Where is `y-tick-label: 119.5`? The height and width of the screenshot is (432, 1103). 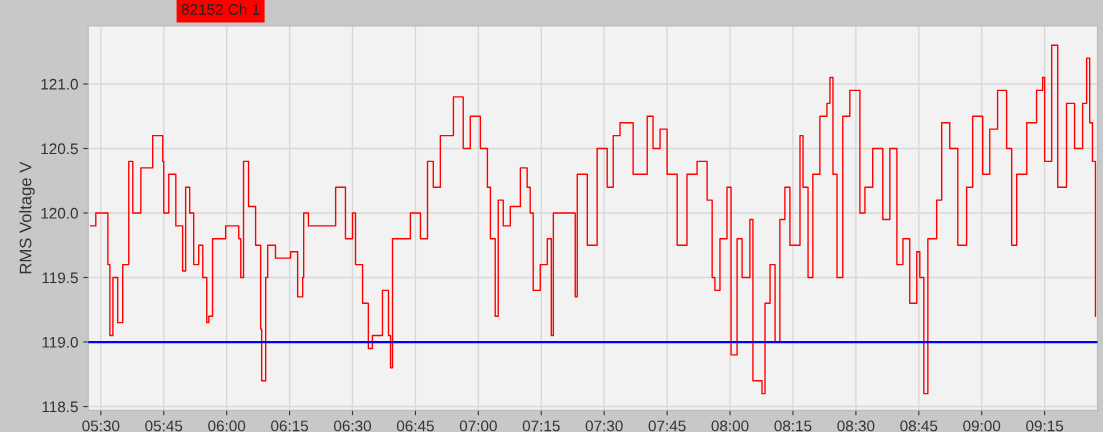
y-tick-label: 119.5 is located at coordinates (60, 278).